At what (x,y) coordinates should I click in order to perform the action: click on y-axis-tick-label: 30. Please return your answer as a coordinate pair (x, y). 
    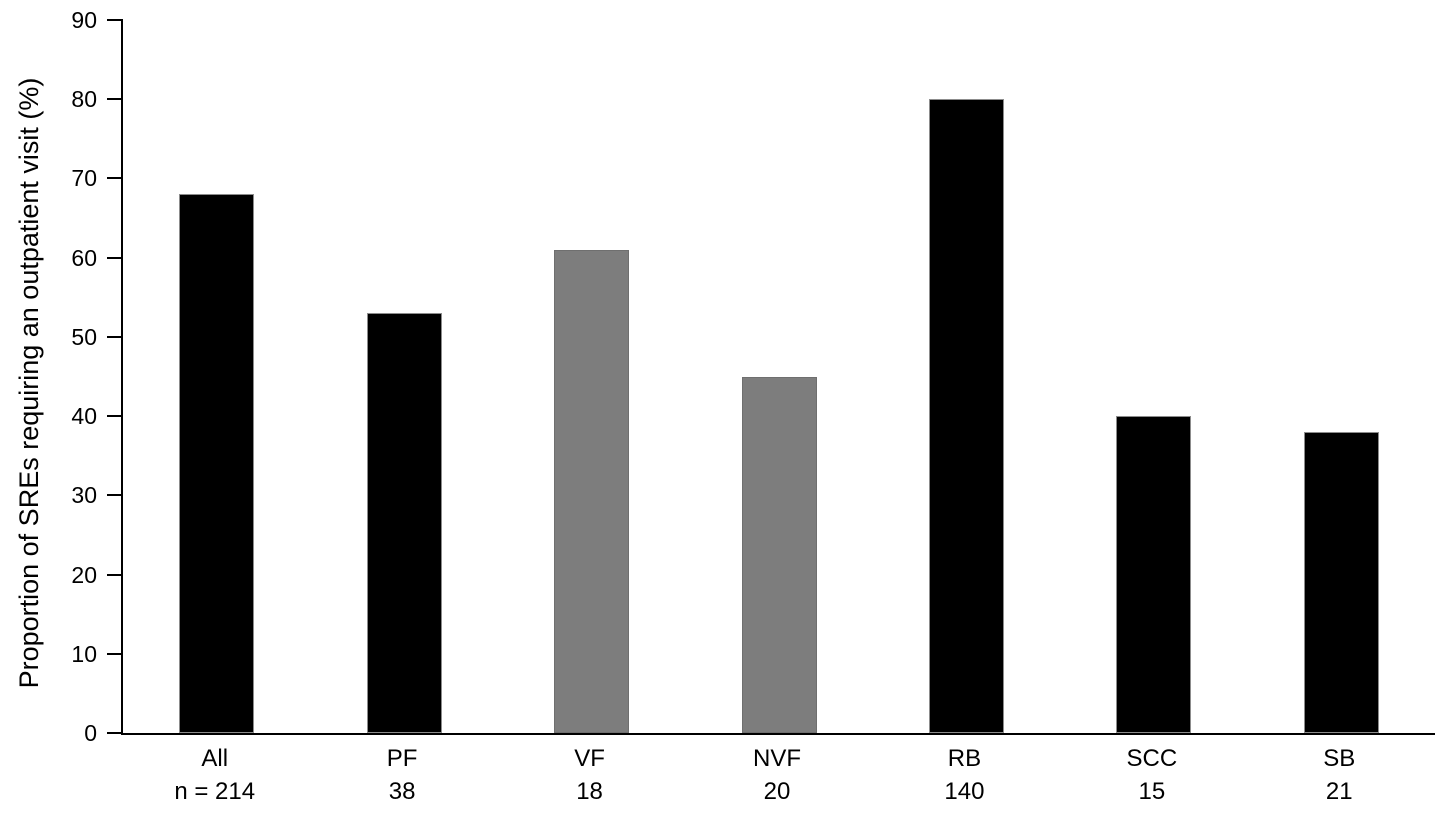
    Looking at the image, I should click on (84, 495).